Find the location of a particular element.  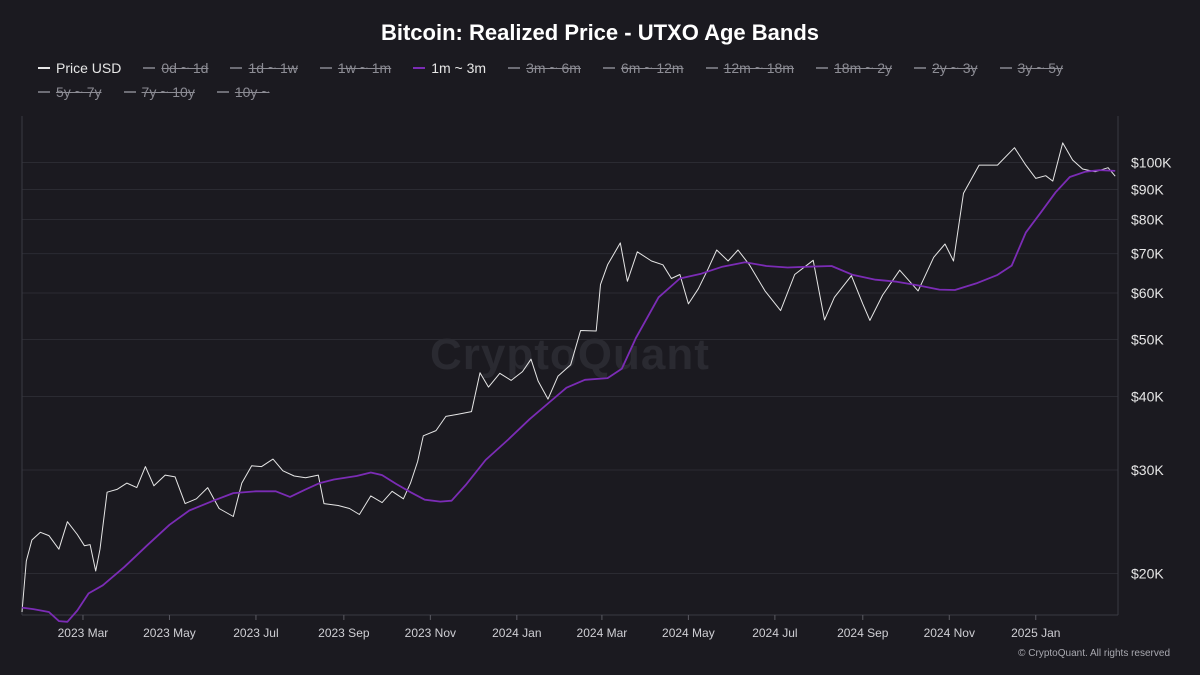

watermark: CryptoQuant is located at coordinates (570, 354).